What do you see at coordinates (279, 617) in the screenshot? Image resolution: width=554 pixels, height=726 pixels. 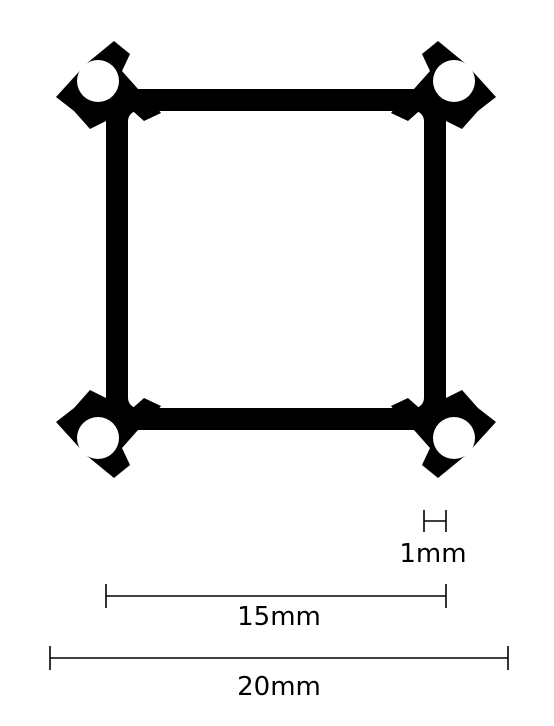 I see `inner-span-label: 15mm` at bounding box center [279, 617].